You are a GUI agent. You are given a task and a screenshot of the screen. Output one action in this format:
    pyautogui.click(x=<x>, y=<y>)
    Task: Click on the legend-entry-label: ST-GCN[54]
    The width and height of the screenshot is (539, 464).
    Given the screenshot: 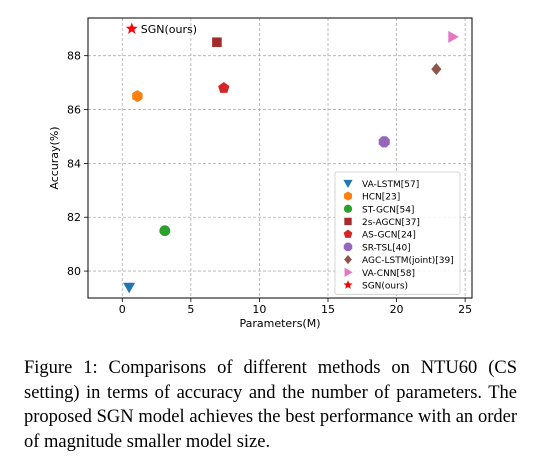 What is the action you would take?
    pyautogui.click(x=388, y=210)
    